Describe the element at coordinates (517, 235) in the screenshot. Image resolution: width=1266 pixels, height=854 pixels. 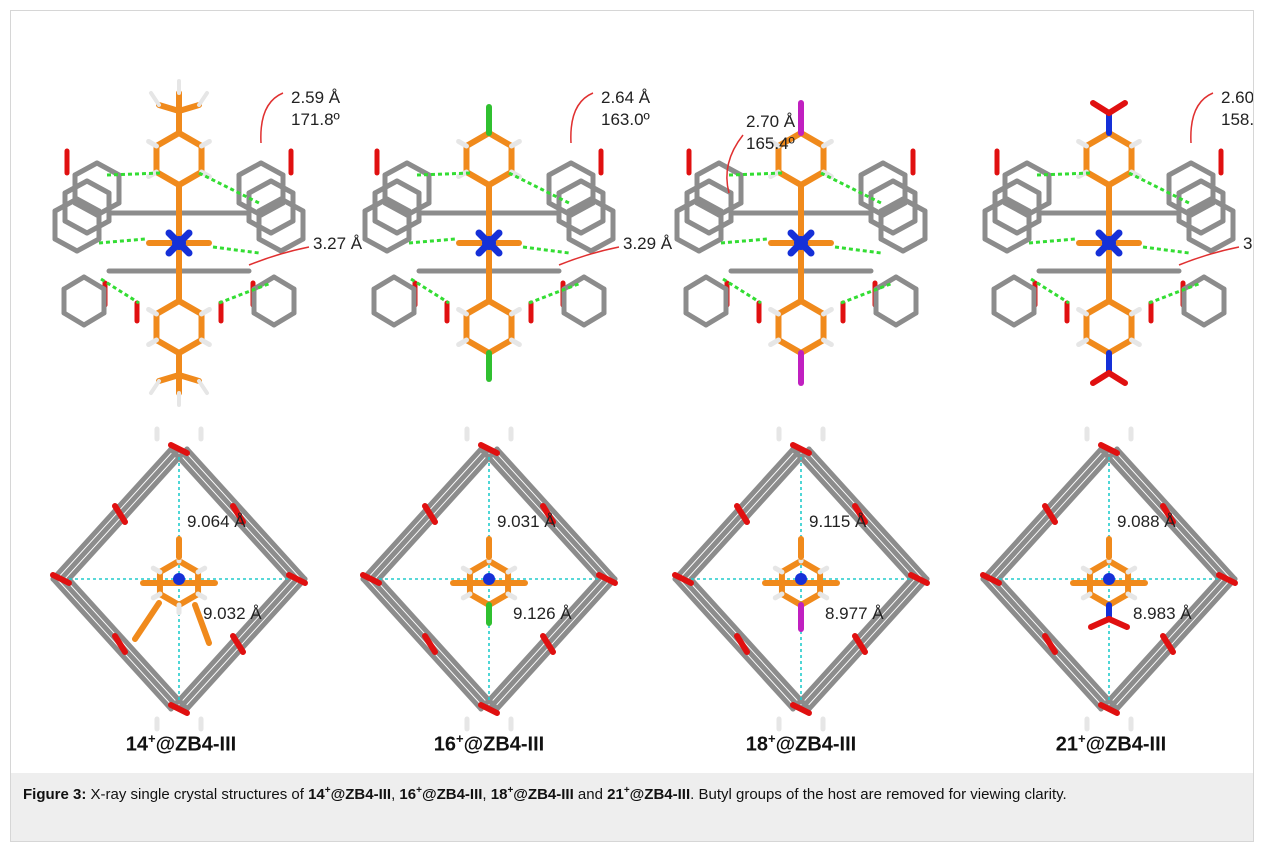
I see `top-structure-2: 2.64 Å 163.0º 3.29 Å` at that location.